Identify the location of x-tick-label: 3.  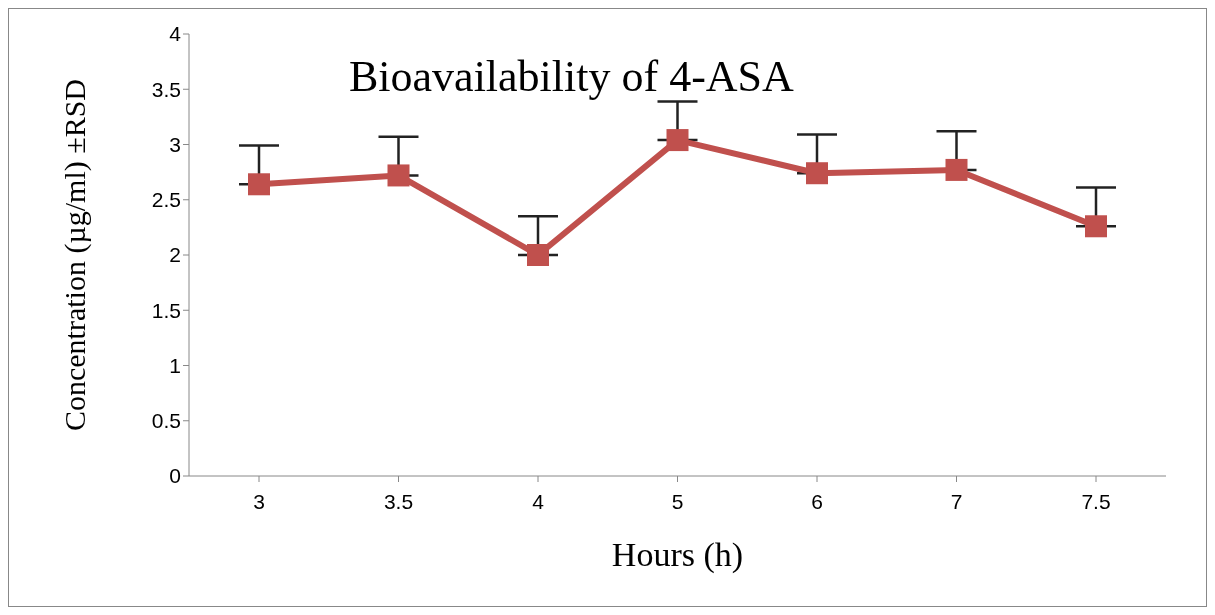
(259, 501).